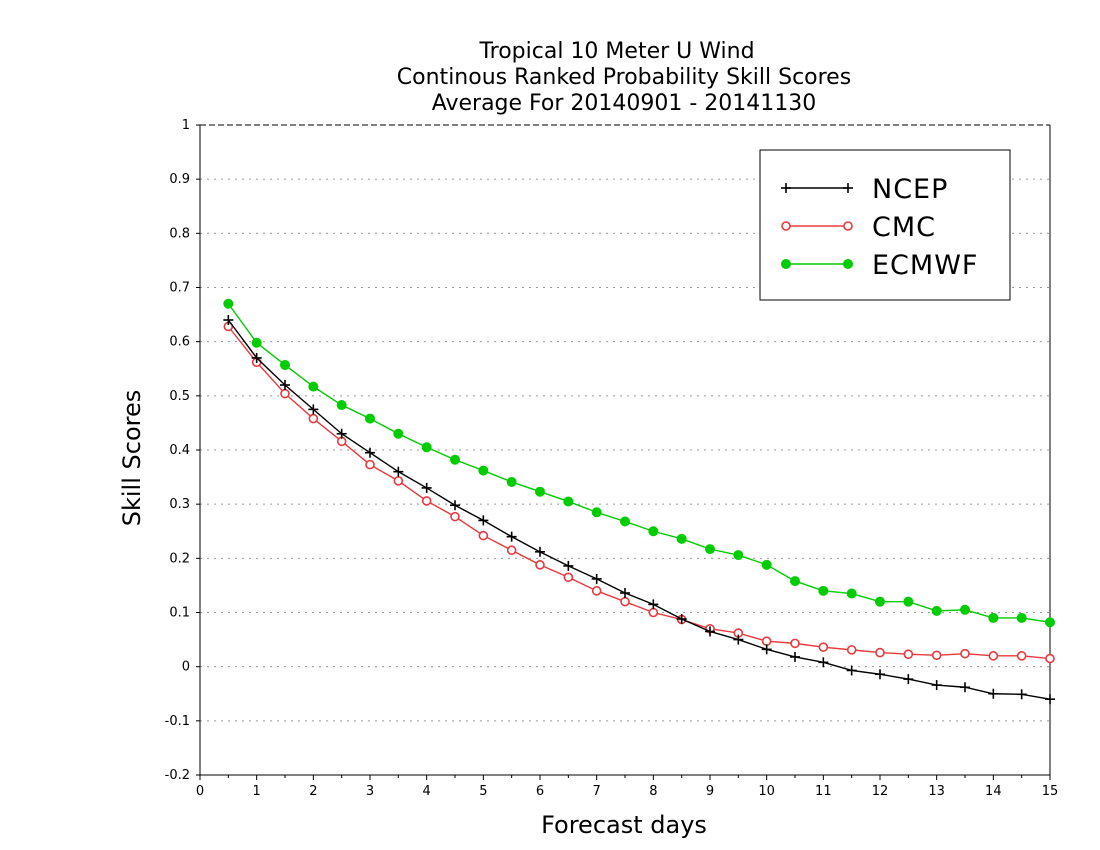 The height and width of the screenshot is (850, 1100). Describe the element at coordinates (179, 613) in the screenshot. I see `y-tick-label: 0.1` at that location.